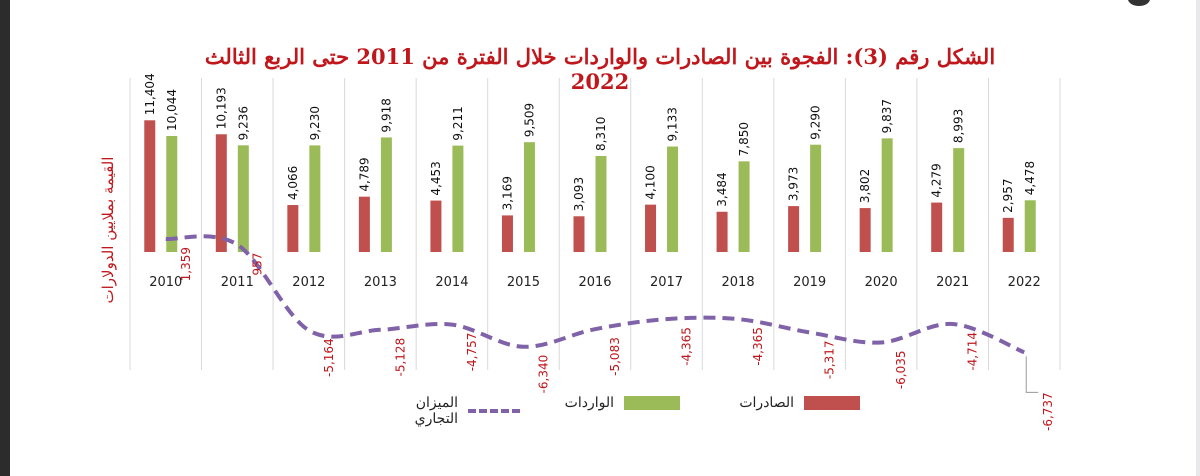  What do you see at coordinates (887, 116) in the screenshot?
I see `data-label-imports: 9,837` at bounding box center [887, 116].